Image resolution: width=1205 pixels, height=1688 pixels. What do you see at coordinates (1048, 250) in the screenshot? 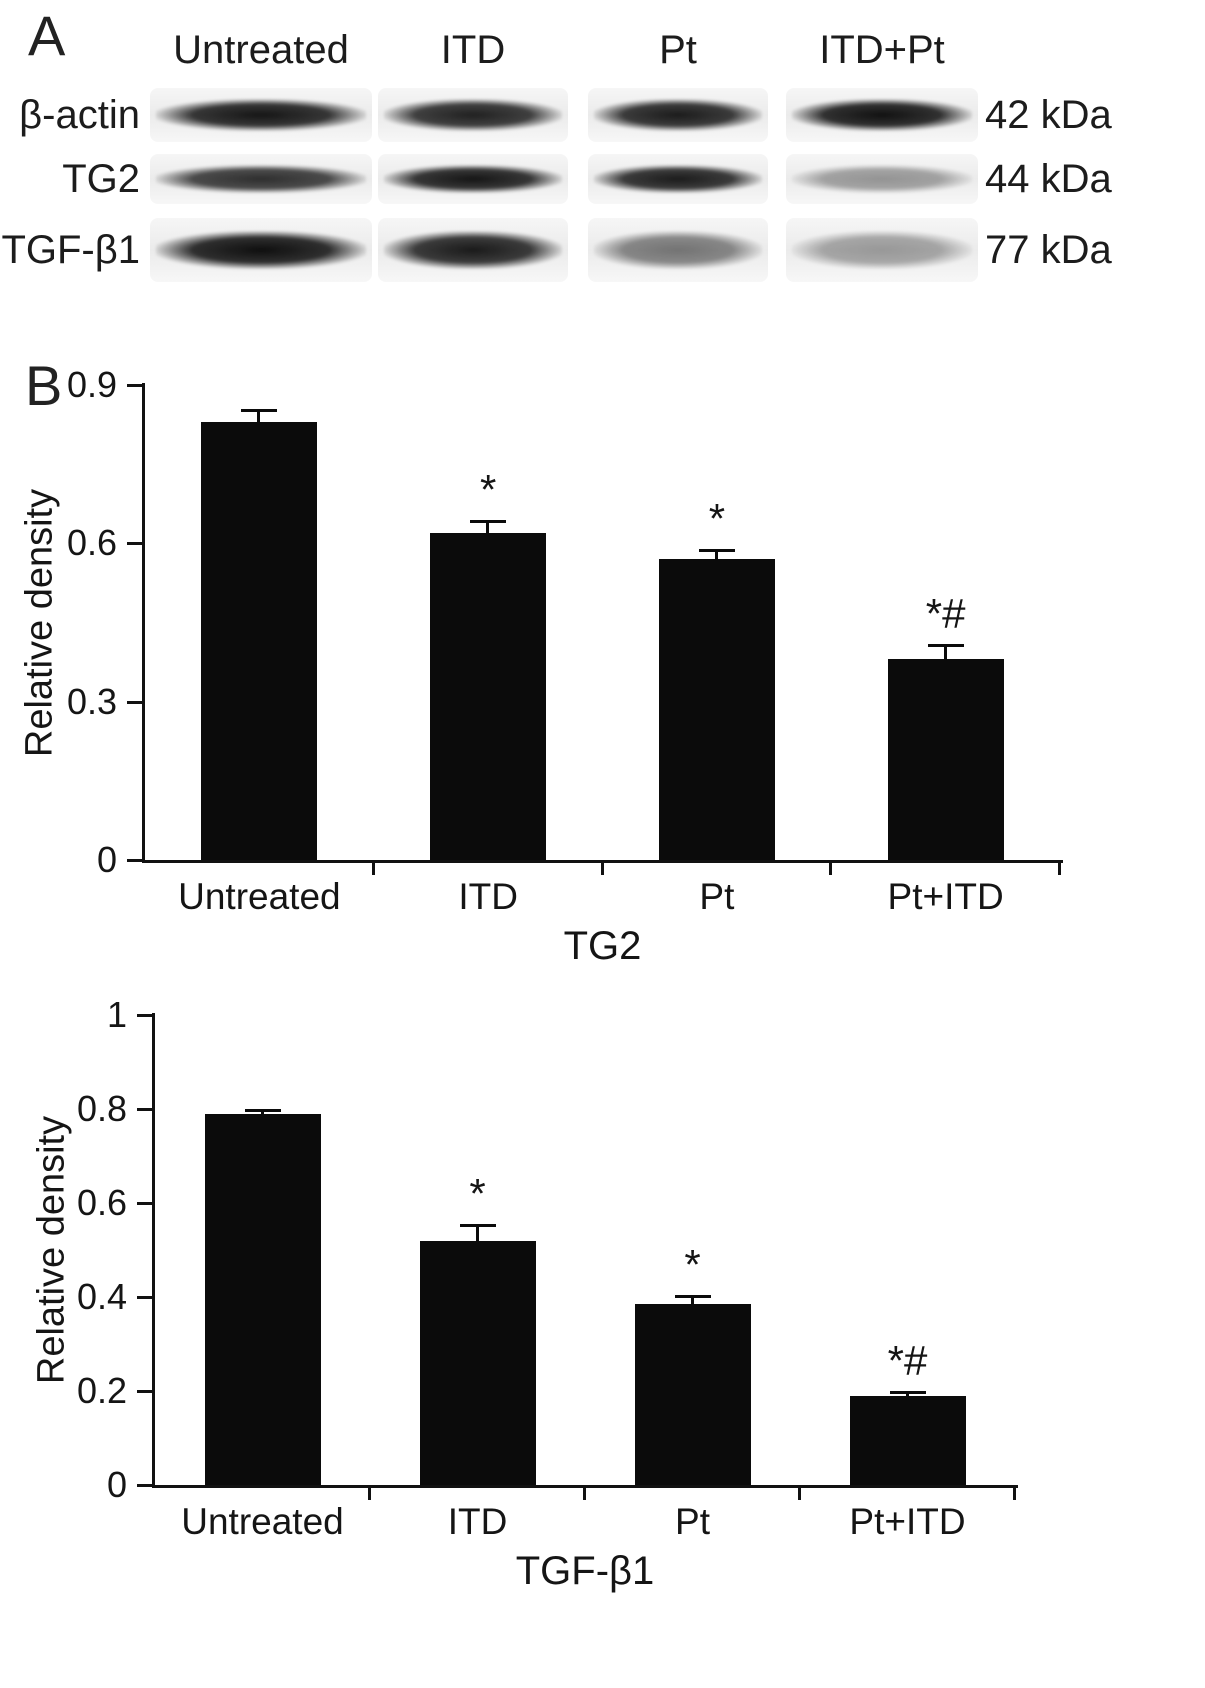
I see `blot-kda-label: 77 kDa` at bounding box center [1048, 250].